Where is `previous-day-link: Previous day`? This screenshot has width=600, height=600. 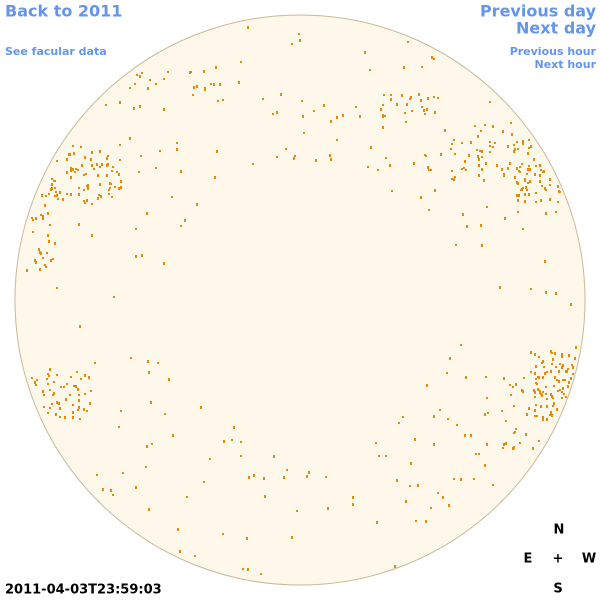
previous-day-link: Previous day is located at coordinates (538, 11).